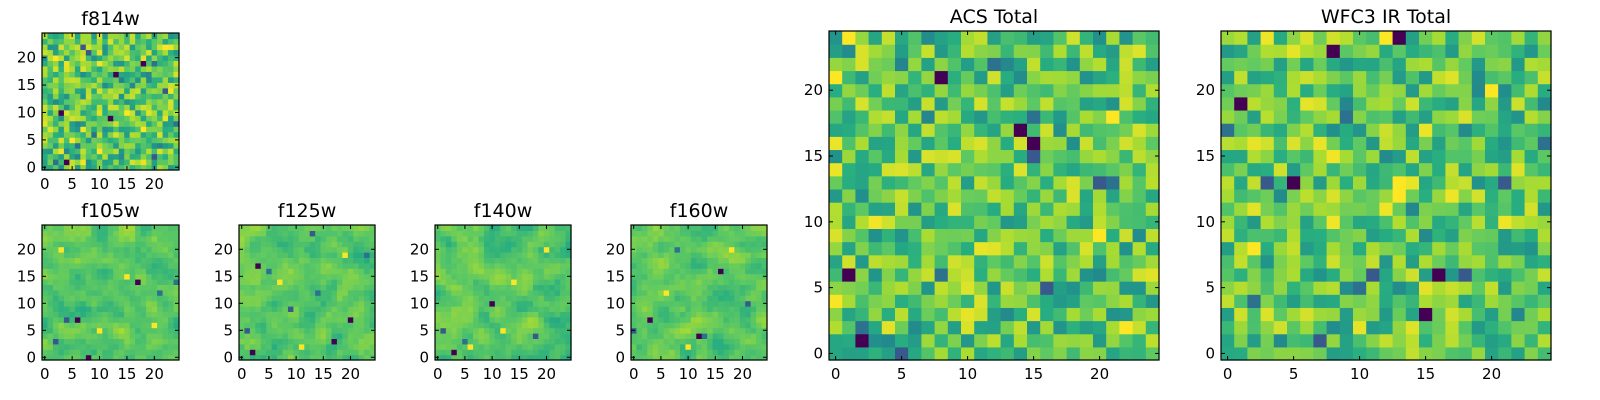 Image resolution: width=1600 pixels, height=400 pixels. What do you see at coordinates (661, 374) in the screenshot?
I see `x-tick-label: 5` at bounding box center [661, 374].